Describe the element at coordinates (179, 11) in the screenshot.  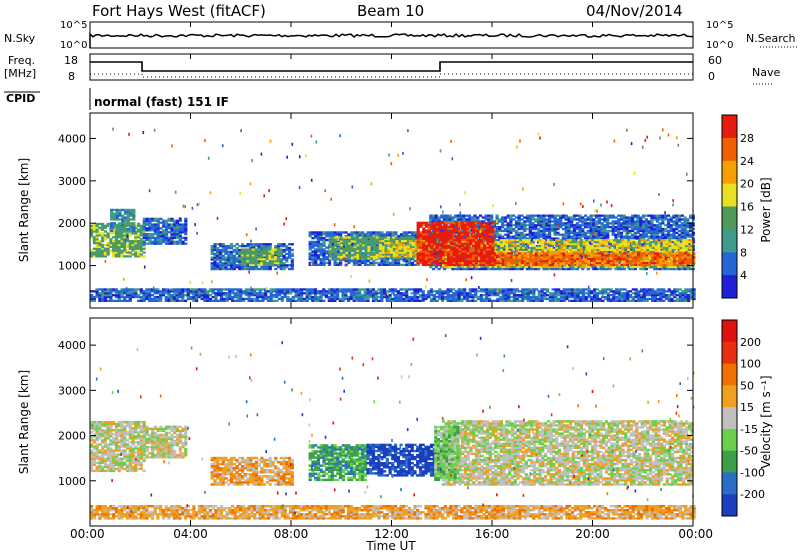
I see `station-title: Fort Hays West (fitACF)` at that location.